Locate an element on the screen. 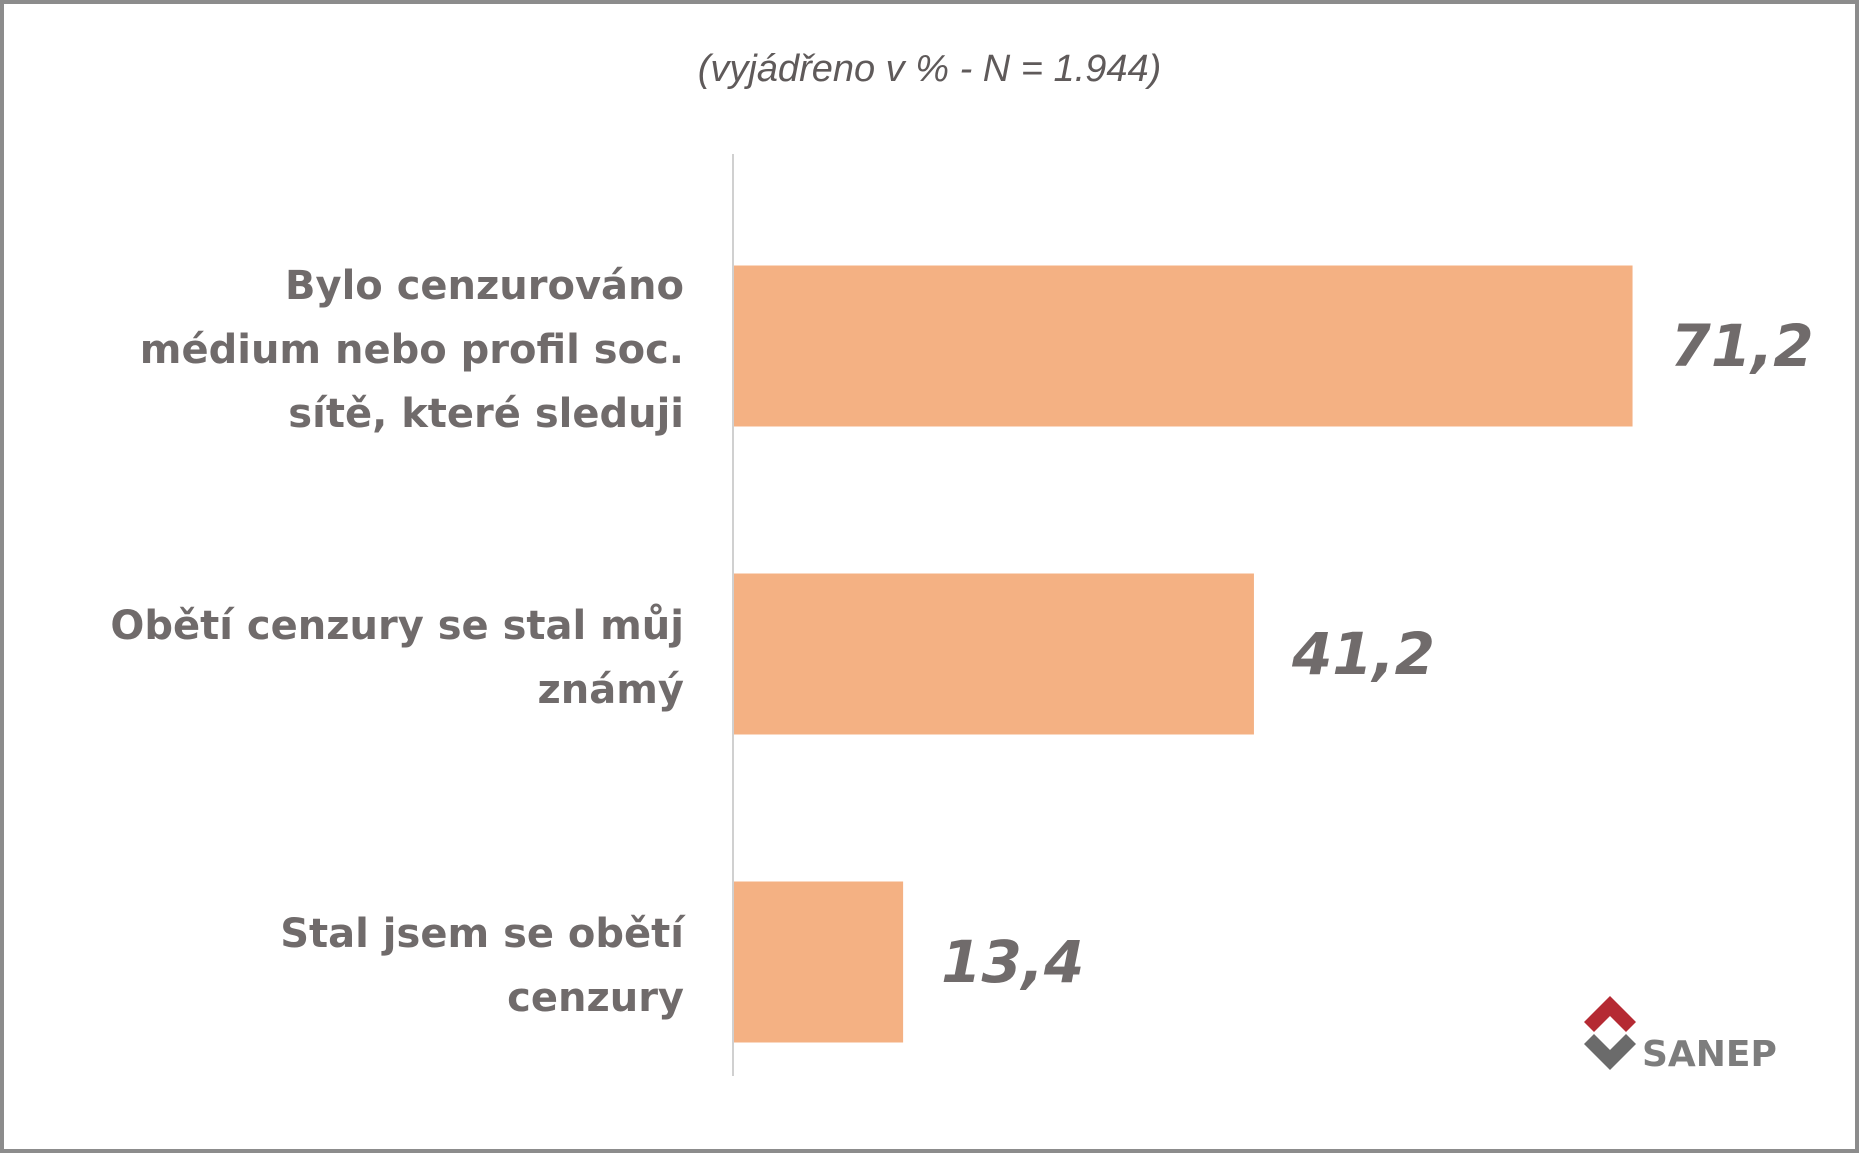  chart-subtitle: (vyjádřeno v % - N = 1.944) is located at coordinates (929, 69).